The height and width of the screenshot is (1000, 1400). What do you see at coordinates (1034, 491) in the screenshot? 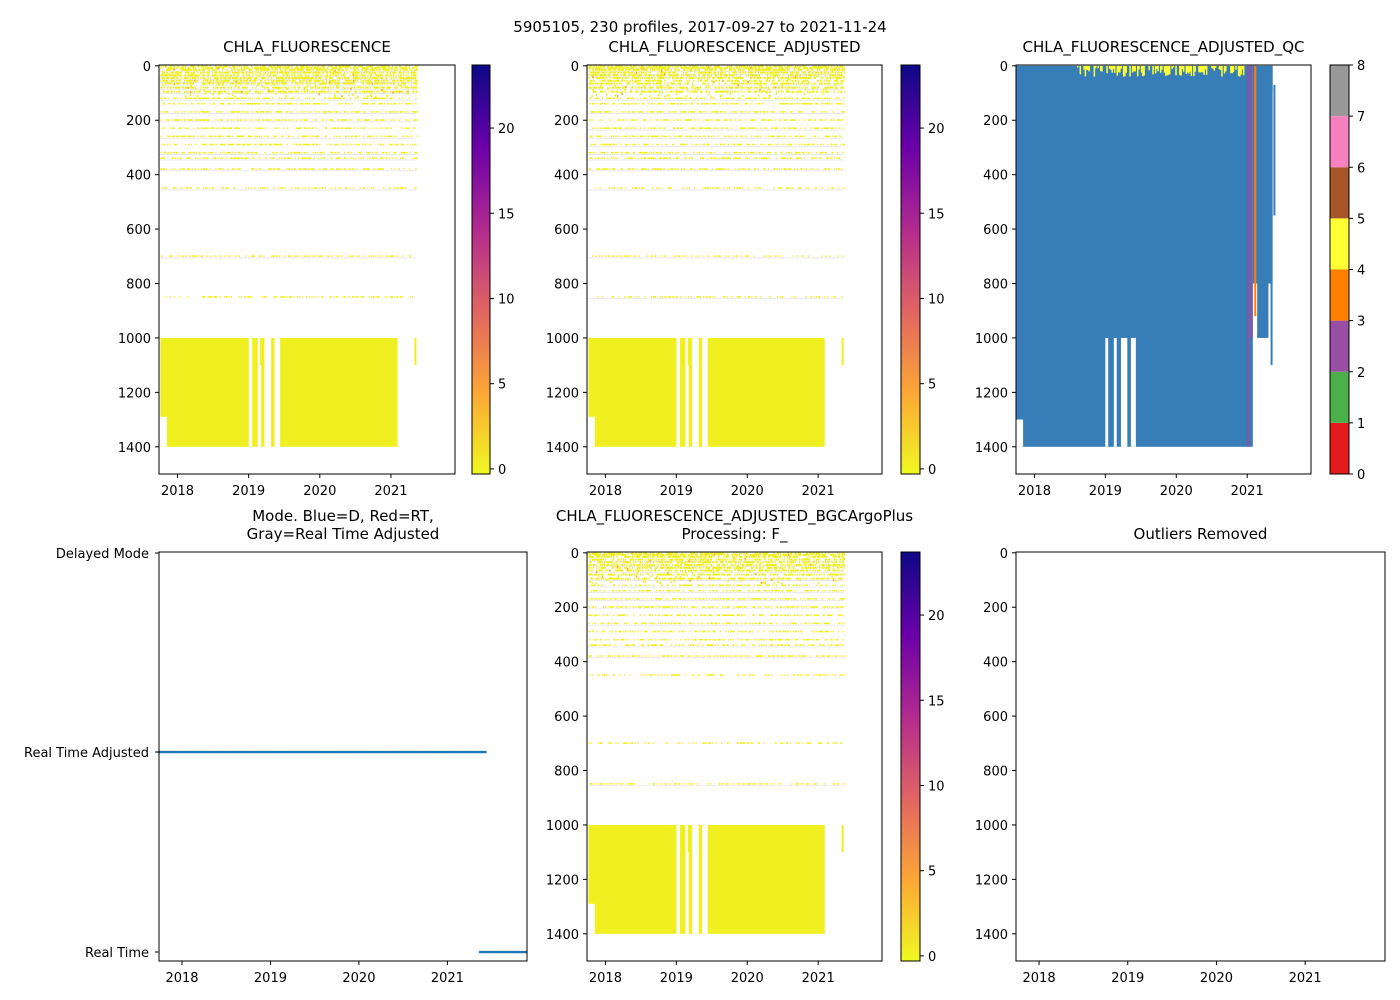
I see `x-tick-label: 2018` at bounding box center [1034, 491].